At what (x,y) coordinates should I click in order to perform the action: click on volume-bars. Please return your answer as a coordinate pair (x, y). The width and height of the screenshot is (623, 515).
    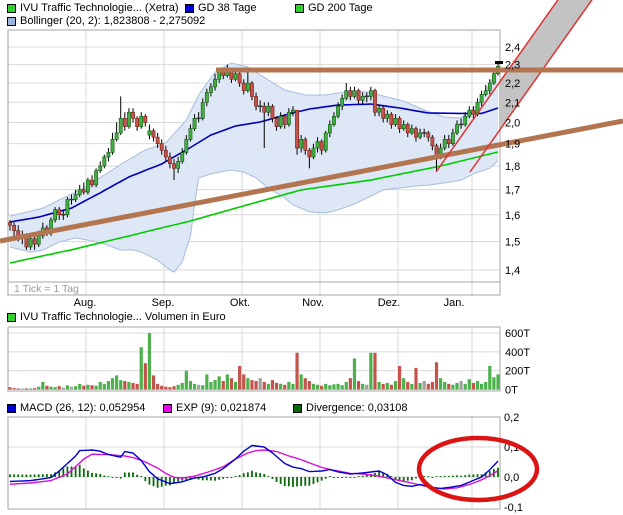
    Looking at the image, I should click on (254, 361).